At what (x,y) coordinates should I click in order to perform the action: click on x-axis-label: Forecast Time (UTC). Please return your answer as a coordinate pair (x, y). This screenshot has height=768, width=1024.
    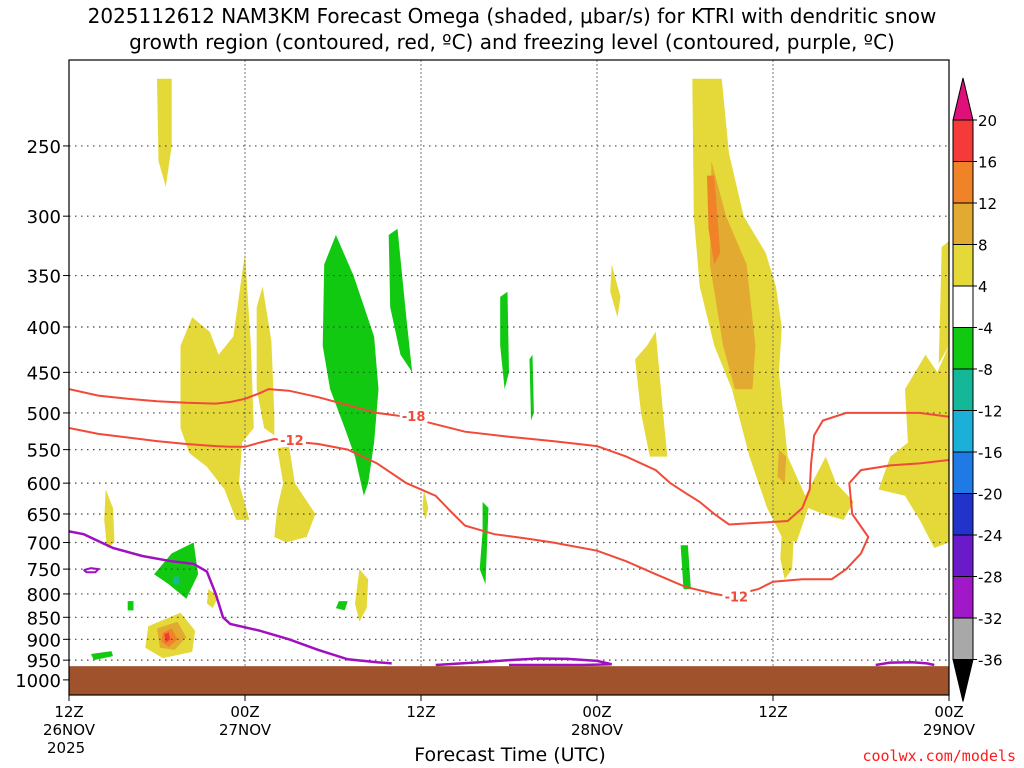
    Looking at the image, I should click on (510, 755).